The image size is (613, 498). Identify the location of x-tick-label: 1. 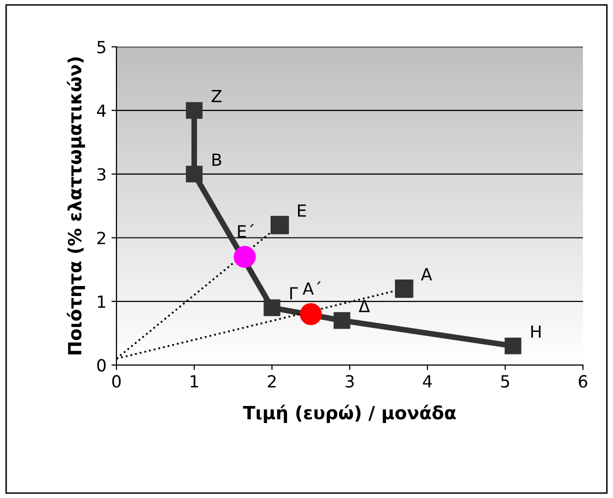
(194, 381).